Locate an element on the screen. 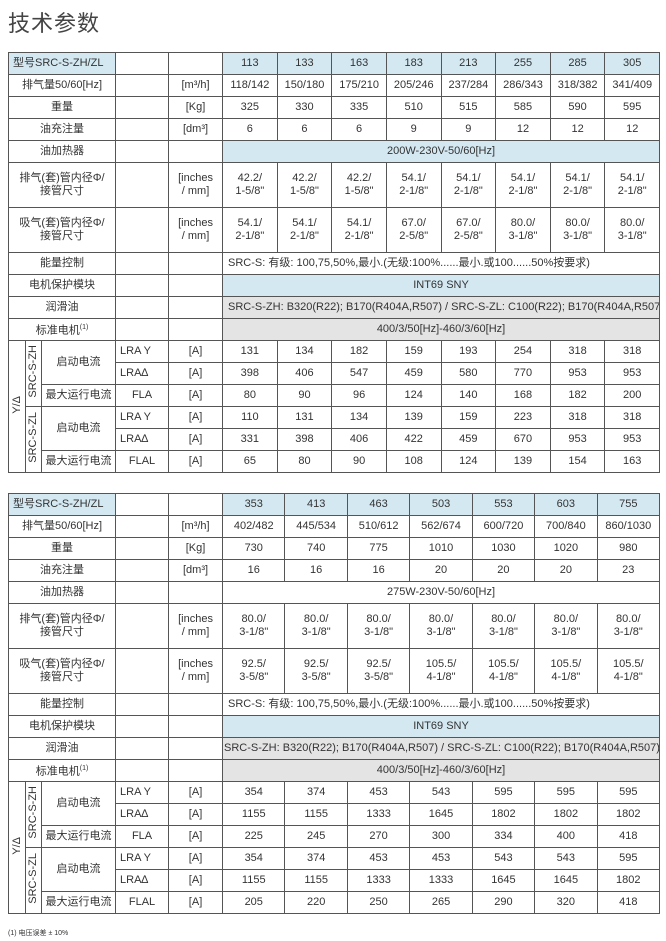 The height and width of the screenshot is (941, 666). row-label-text: 标准电机 is located at coordinates (57, 771).